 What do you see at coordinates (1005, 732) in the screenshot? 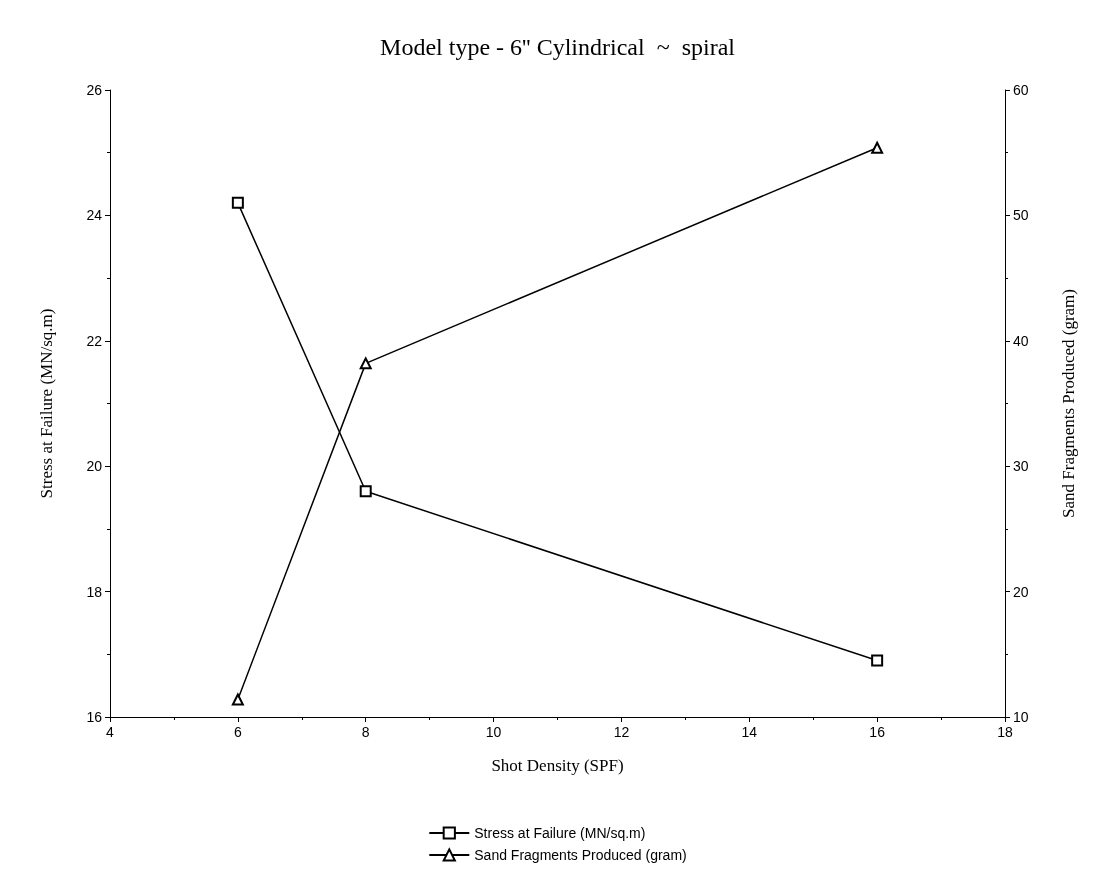
I see `x-tick-label: 18` at bounding box center [1005, 732].